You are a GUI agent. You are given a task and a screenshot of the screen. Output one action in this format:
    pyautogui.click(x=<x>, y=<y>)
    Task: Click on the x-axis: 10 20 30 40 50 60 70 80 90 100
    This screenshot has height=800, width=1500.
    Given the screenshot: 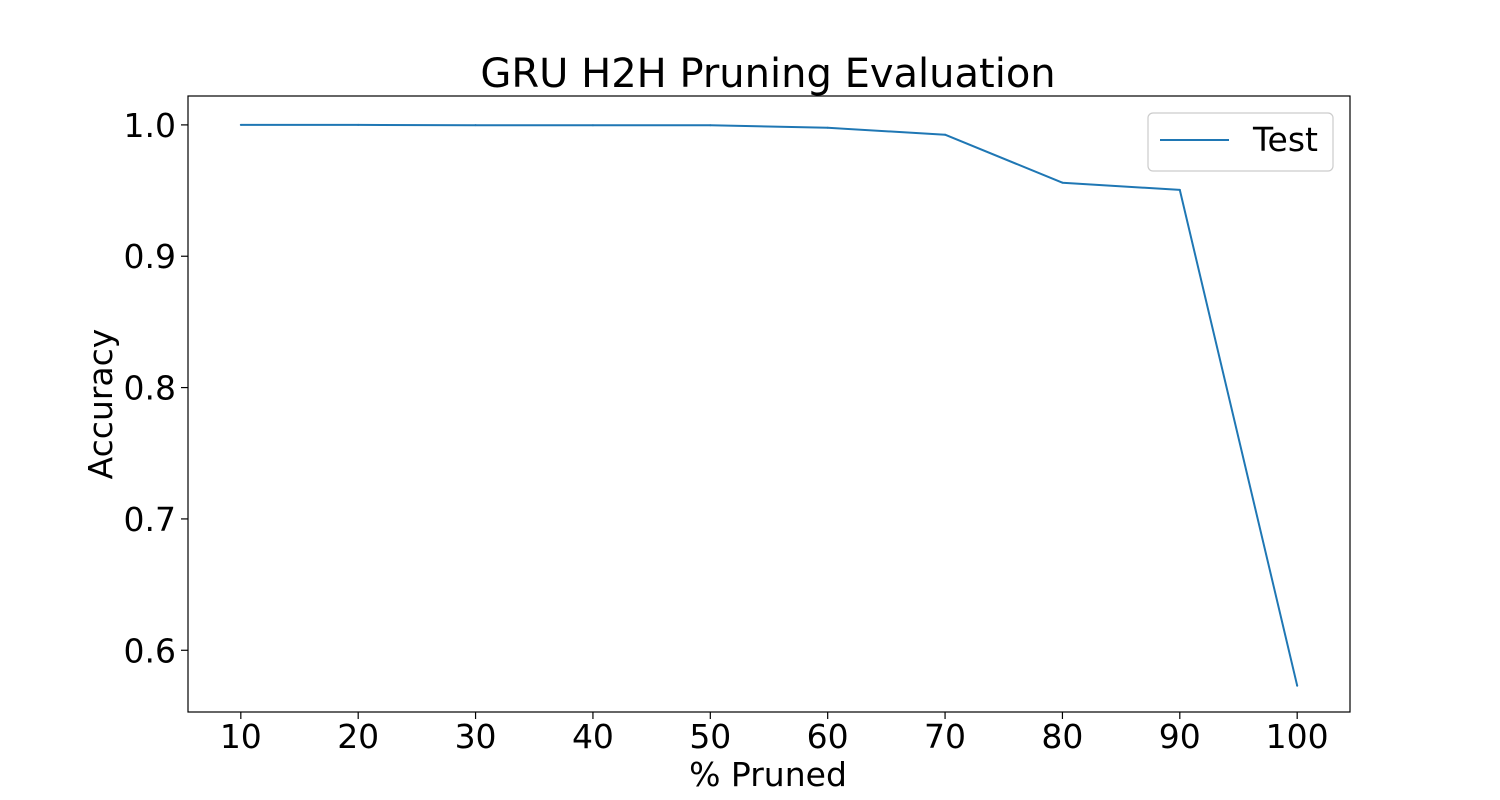 What is the action you would take?
    pyautogui.click(x=774, y=734)
    